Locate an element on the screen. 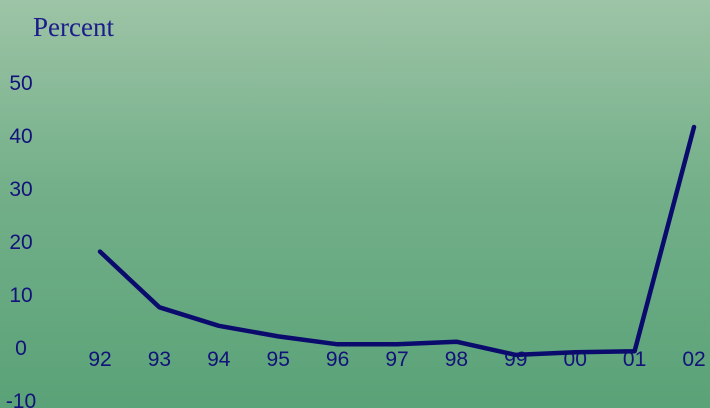 The width and height of the screenshot is (710, 408). y-tick-label: 50 is located at coordinates (20, 83).